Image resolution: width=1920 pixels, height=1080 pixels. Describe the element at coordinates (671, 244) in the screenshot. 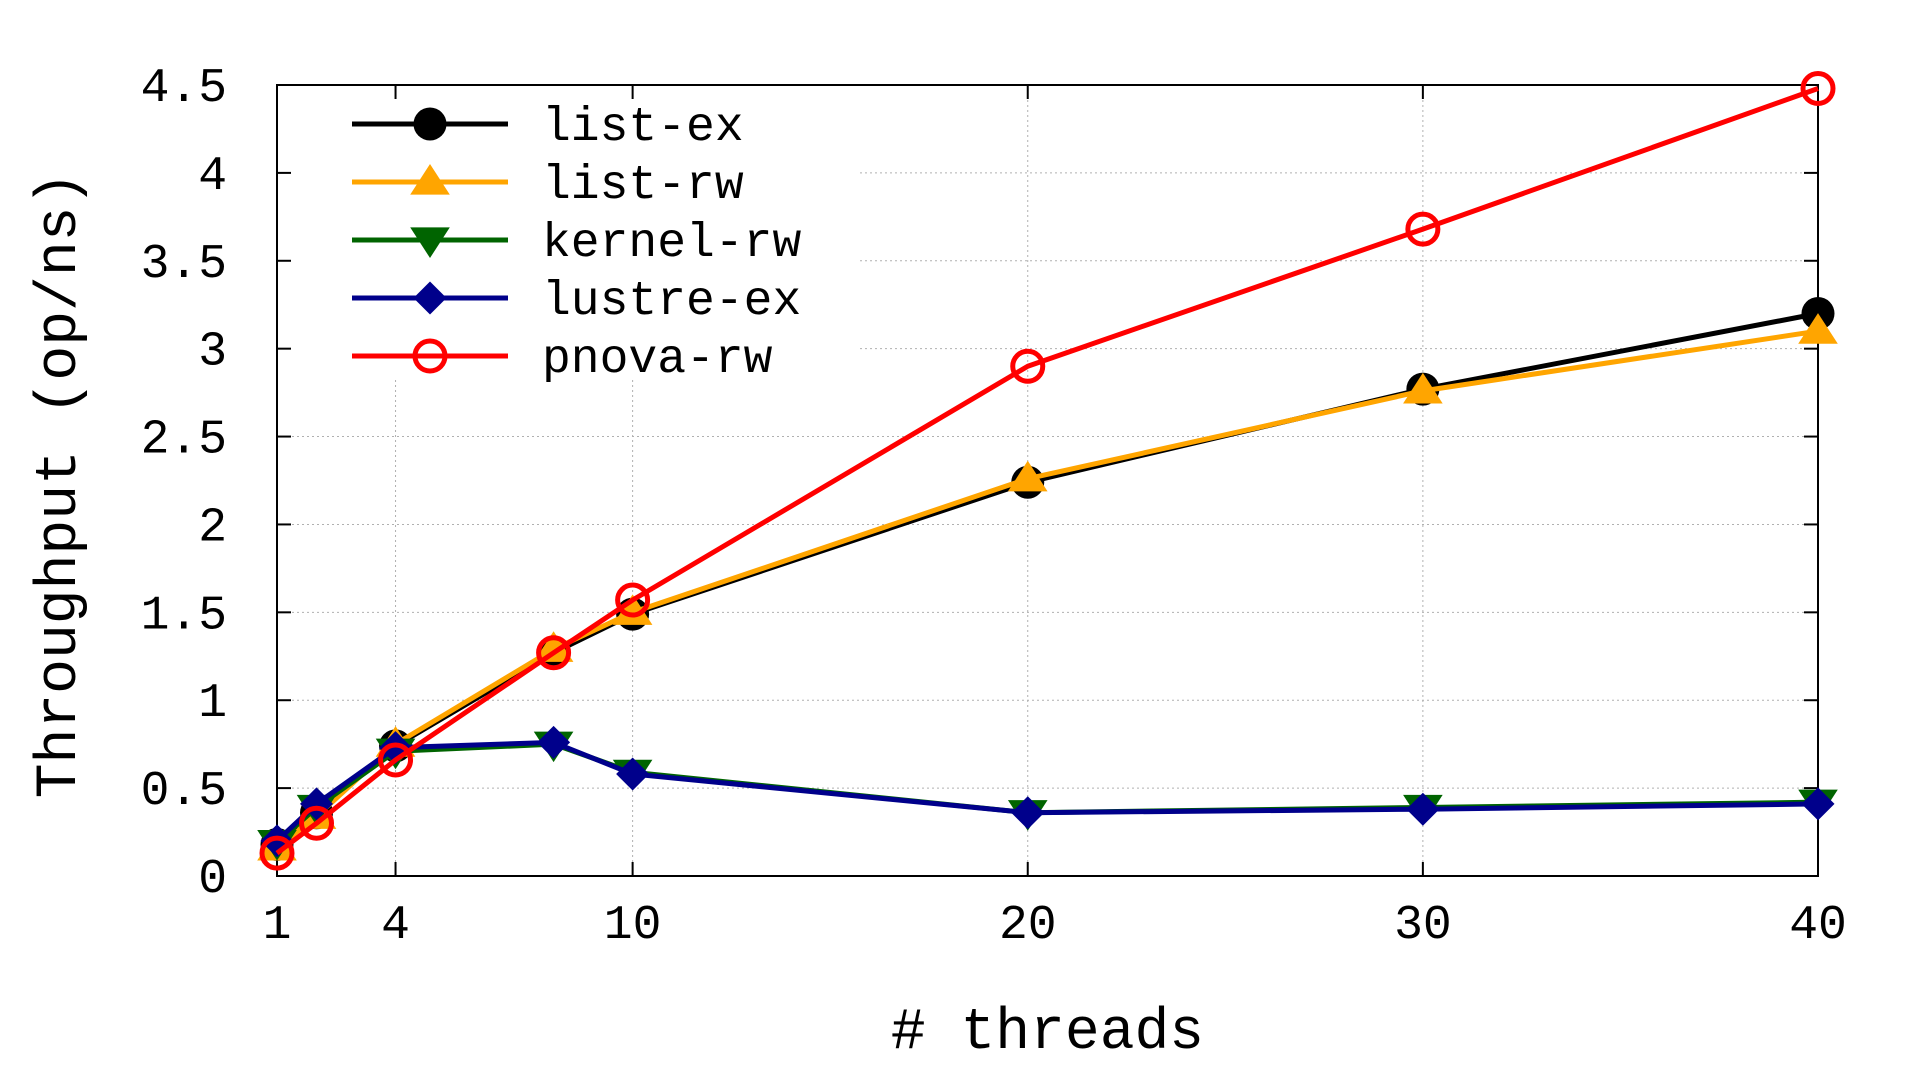

I see `legend-label: kernel-rw` at that location.